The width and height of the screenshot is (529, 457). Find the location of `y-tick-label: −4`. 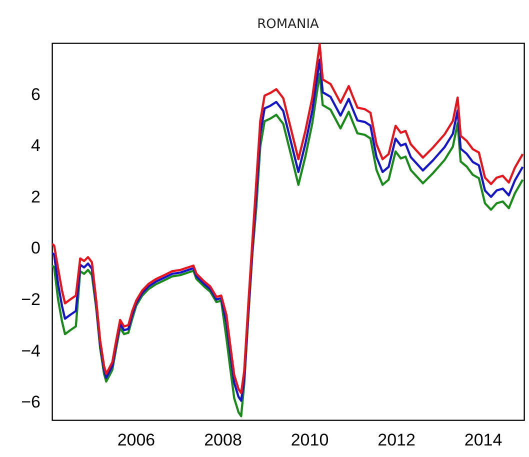

y-tick-label: −4 is located at coordinates (30, 350).